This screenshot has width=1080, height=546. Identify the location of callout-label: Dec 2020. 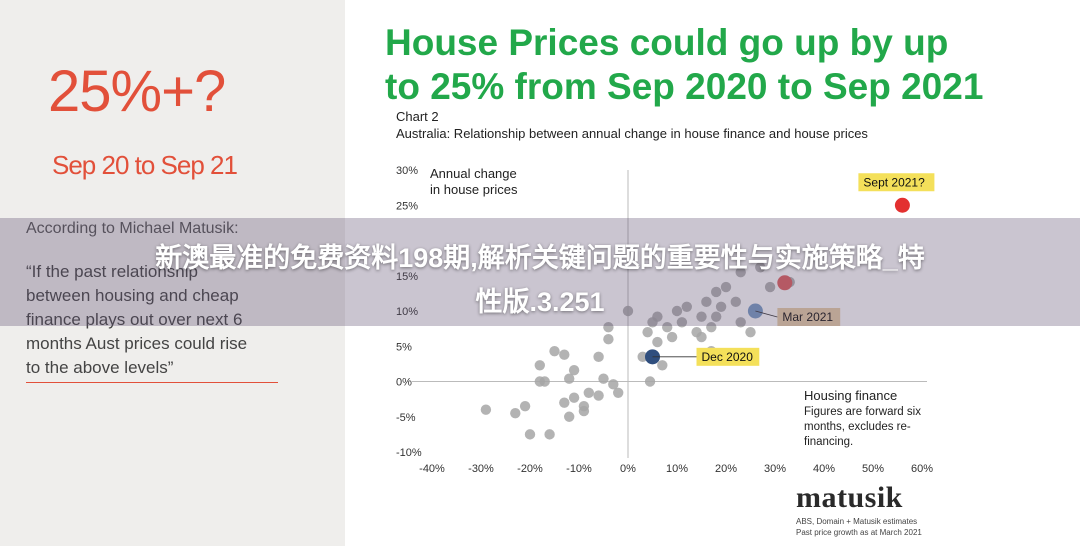
(728, 357).